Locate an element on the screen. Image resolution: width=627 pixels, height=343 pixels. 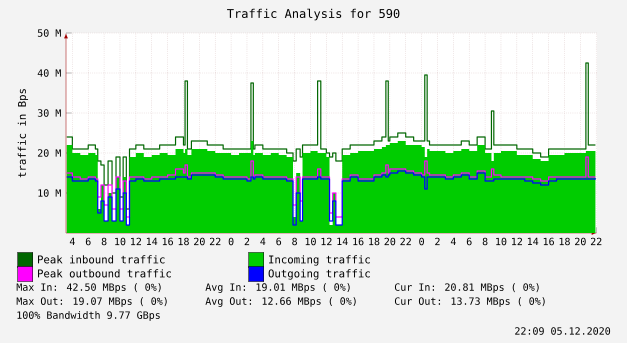
y-axis-title: traffic in Bps is located at coordinates (23, 133).